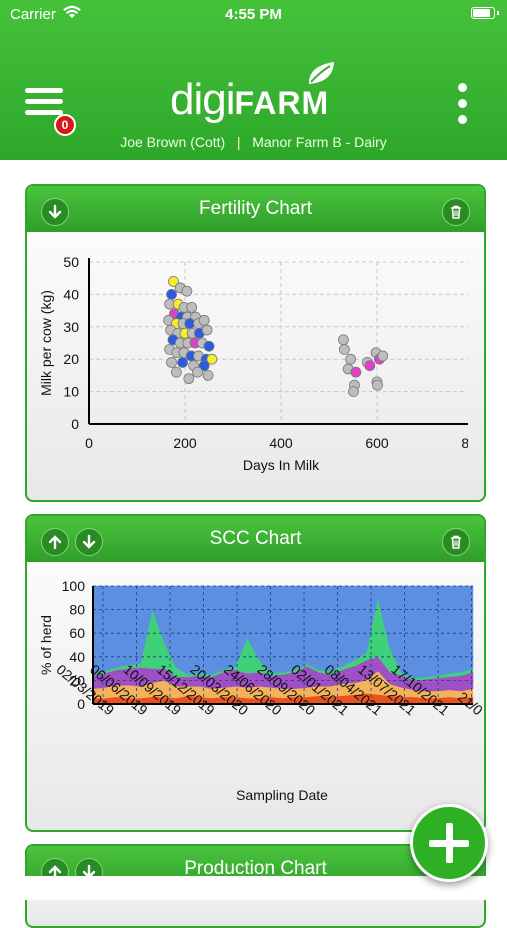  Describe the element at coordinates (462, 104) in the screenshot. I see `more-vertical-icon` at that location.